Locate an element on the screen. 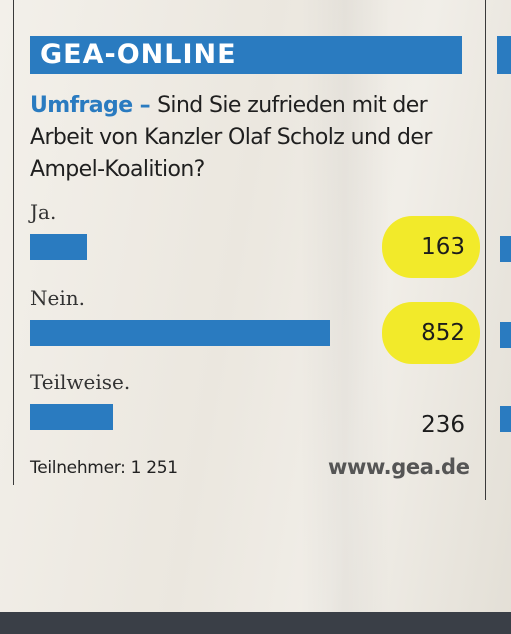 The image size is (511, 634). option-label: Teilweise. is located at coordinates (80, 382).